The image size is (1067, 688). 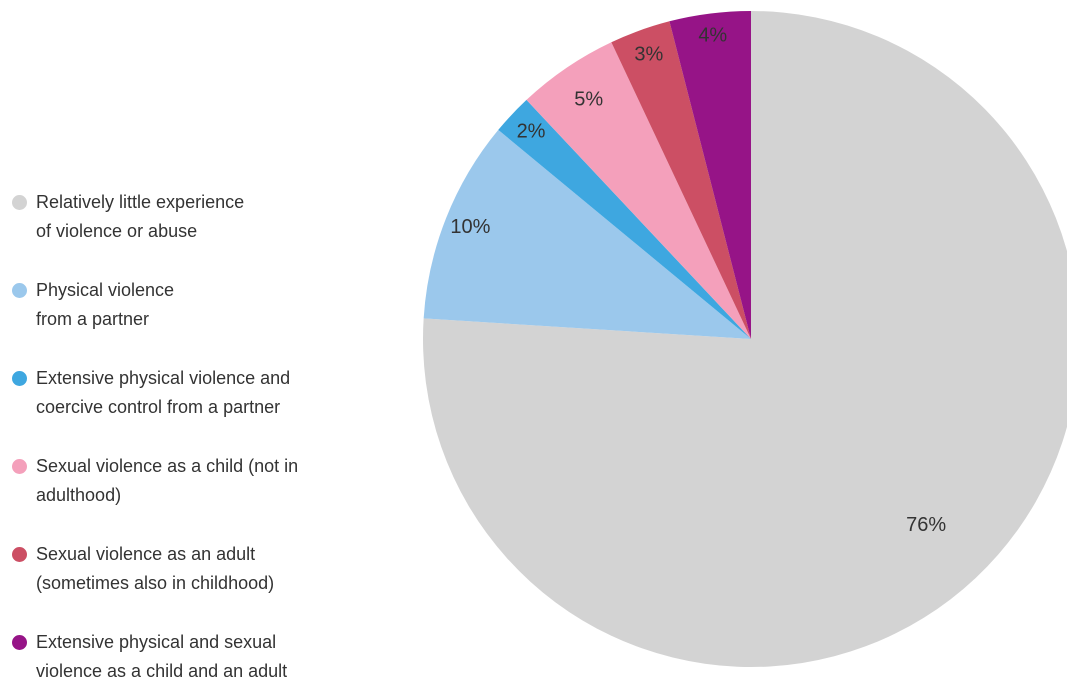 What do you see at coordinates (19, 290) in the screenshot?
I see `legend-swatch-physical-partner` at bounding box center [19, 290].